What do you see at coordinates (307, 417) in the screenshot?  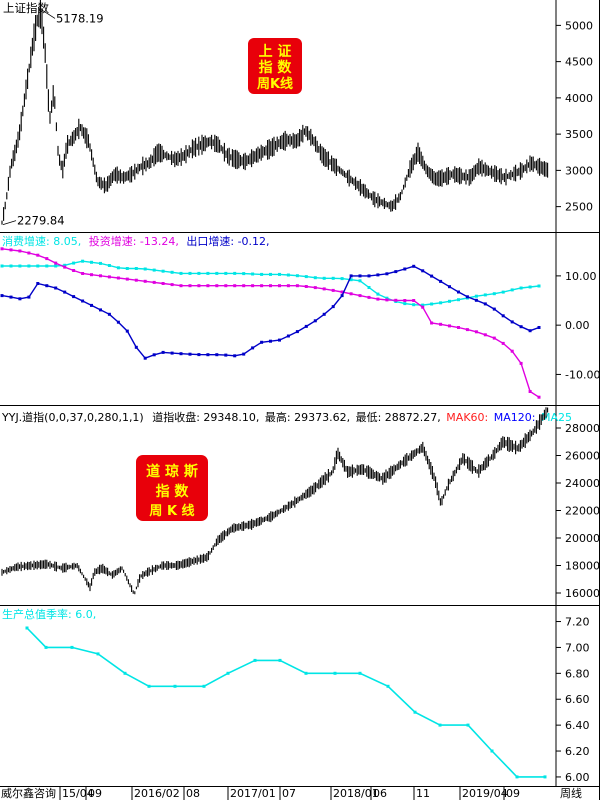 I see `legend-high: 最高: 29373.62,` at bounding box center [307, 417].